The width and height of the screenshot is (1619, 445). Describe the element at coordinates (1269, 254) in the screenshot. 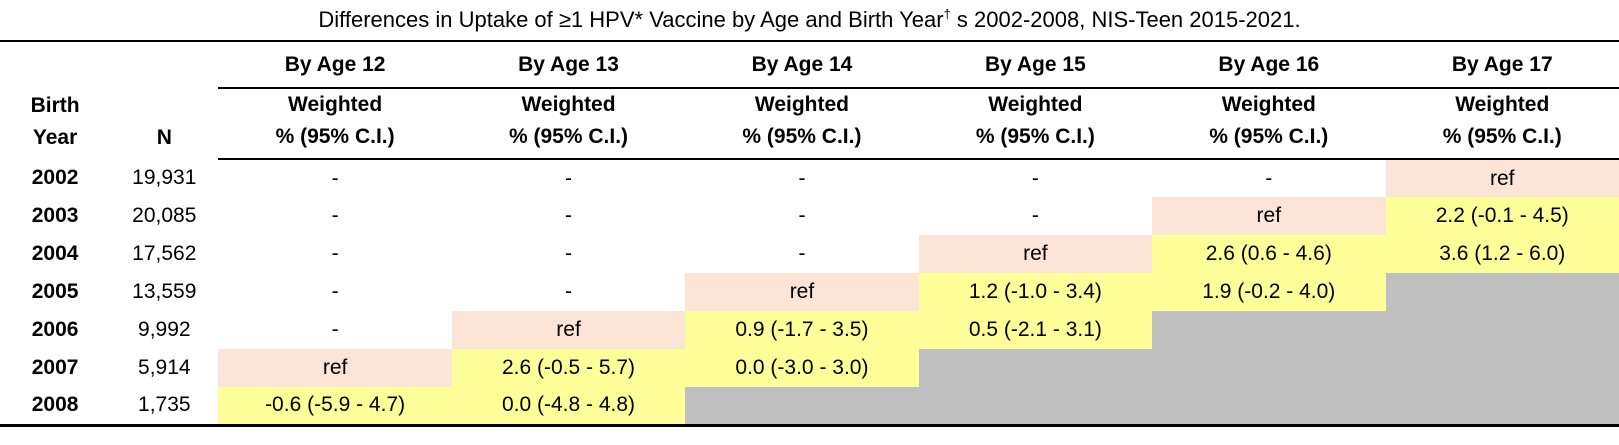

I see `data-cell: 2.6 (0.6 - 4.6)` at that location.